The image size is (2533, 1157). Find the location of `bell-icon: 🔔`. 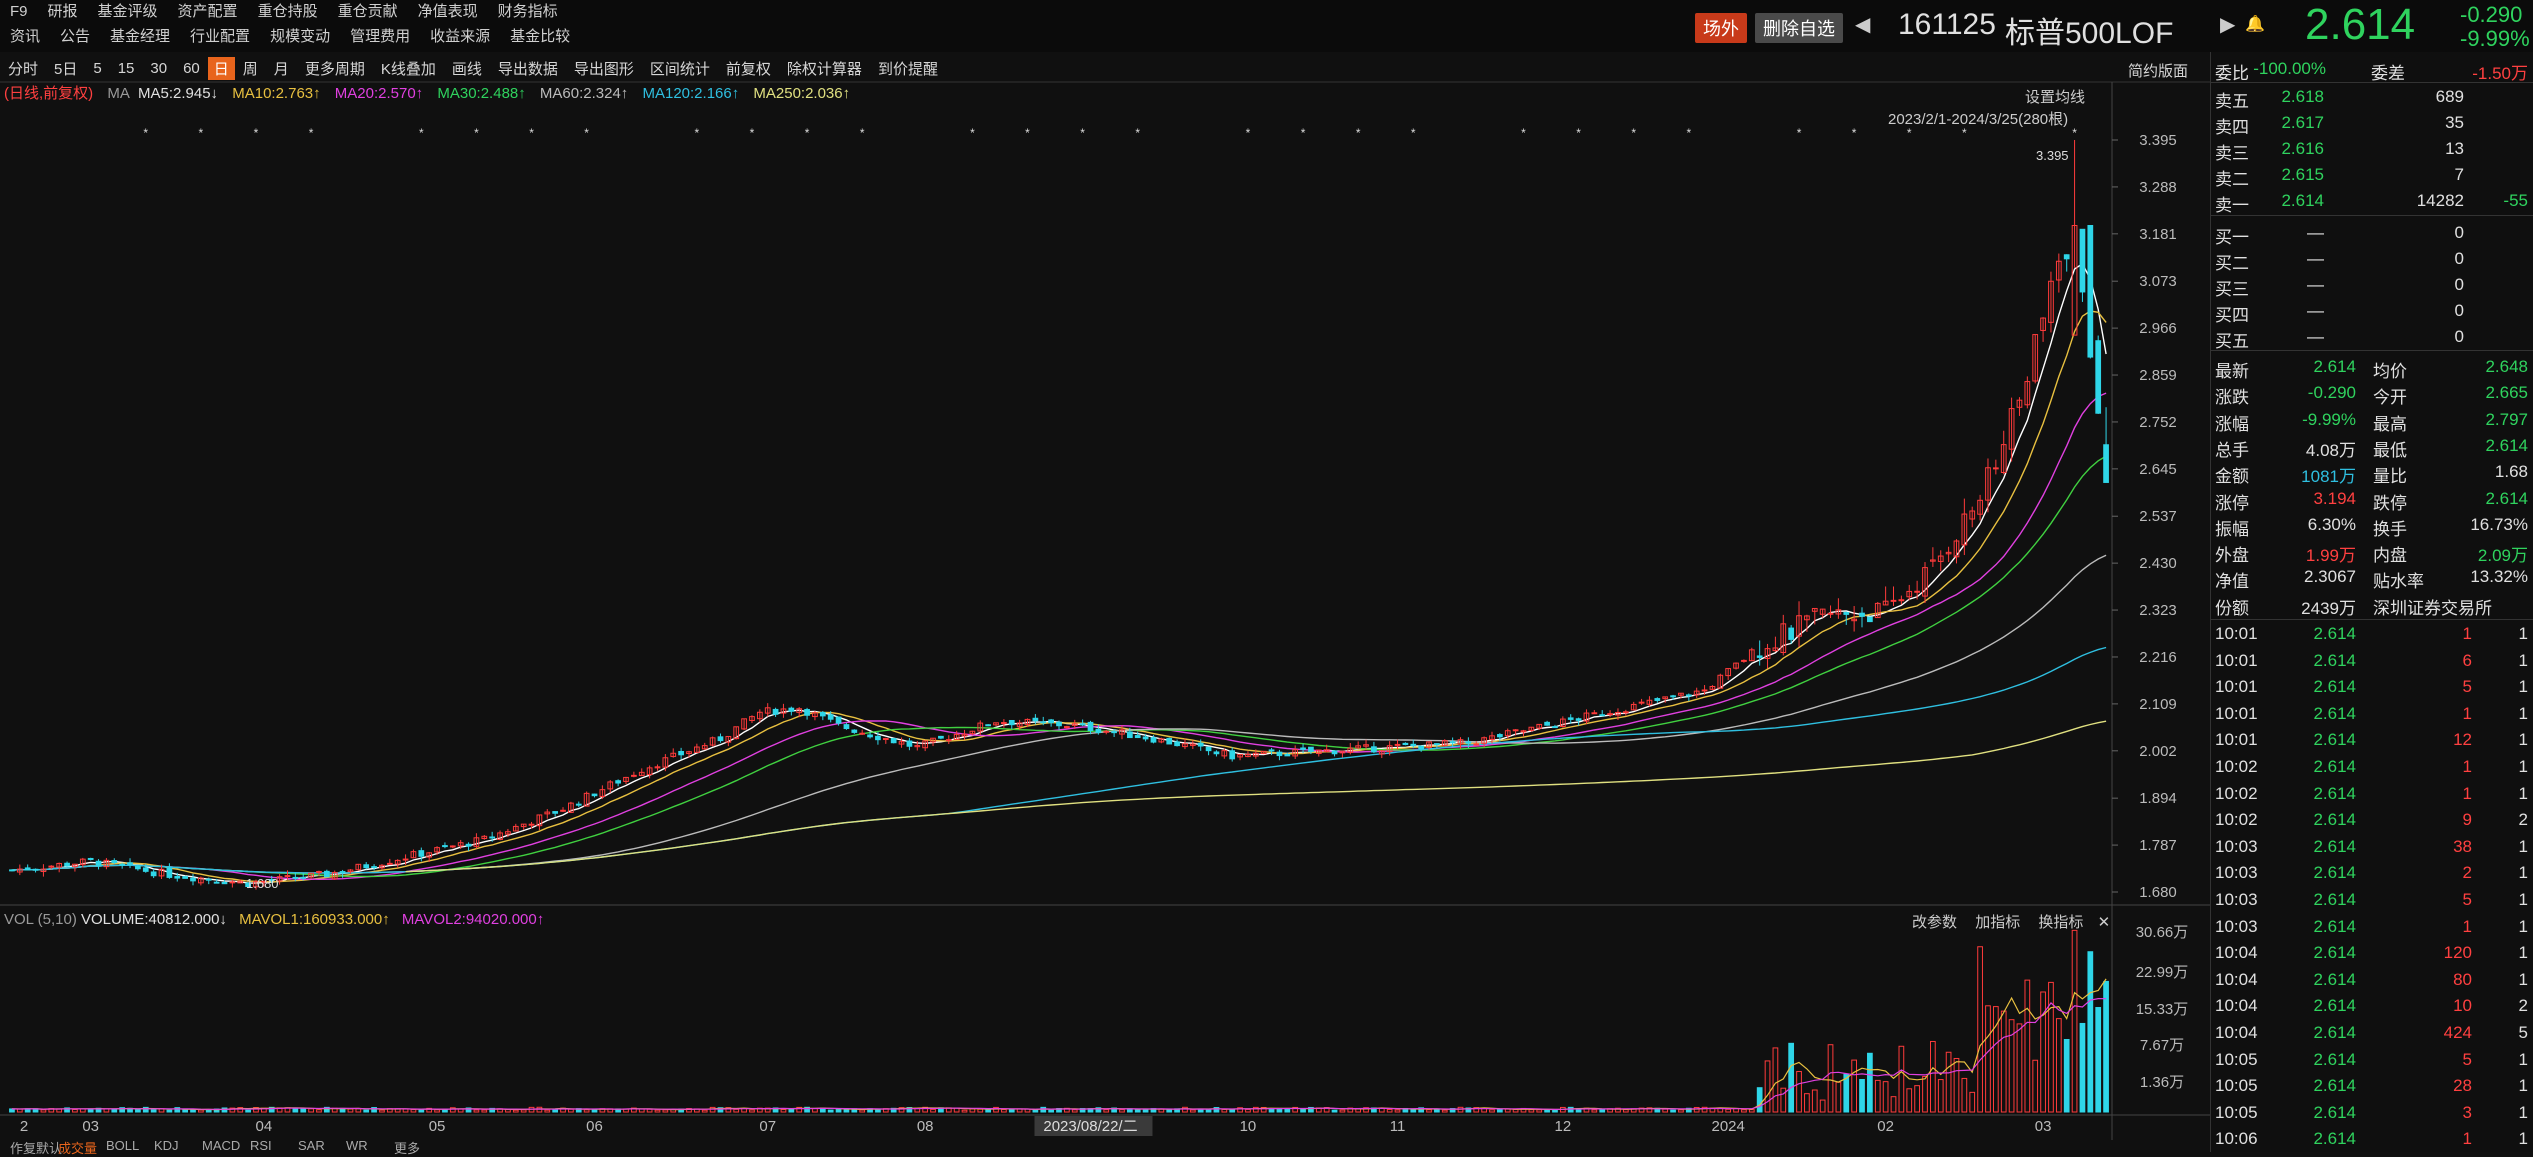

bell-icon: 🔔 is located at coordinates (2255, 24).